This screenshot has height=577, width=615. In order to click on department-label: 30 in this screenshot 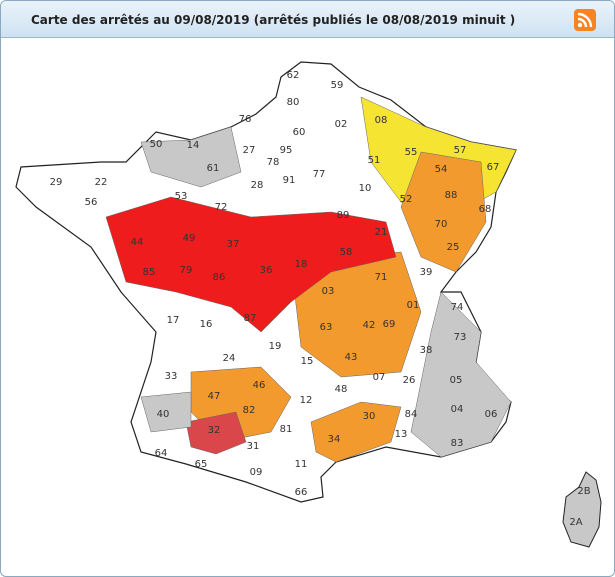, I will do `click(369, 416)`.